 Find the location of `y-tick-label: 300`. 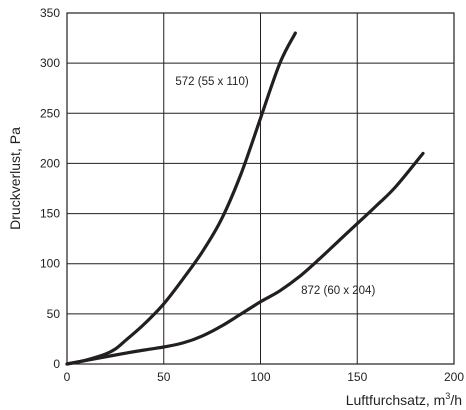

y-tick-label: 300 is located at coordinates (50, 63).